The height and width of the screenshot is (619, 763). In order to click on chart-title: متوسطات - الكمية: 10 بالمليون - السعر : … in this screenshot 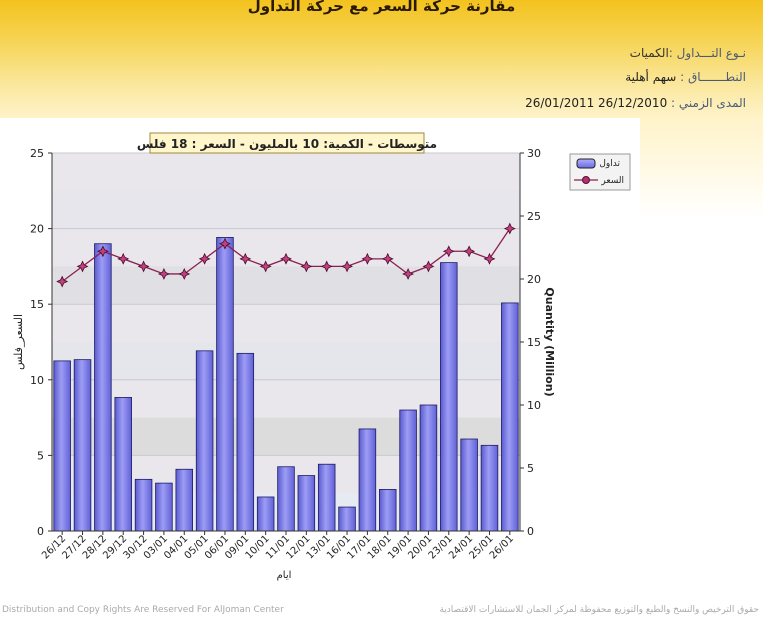, I will do `click(287, 144)`.